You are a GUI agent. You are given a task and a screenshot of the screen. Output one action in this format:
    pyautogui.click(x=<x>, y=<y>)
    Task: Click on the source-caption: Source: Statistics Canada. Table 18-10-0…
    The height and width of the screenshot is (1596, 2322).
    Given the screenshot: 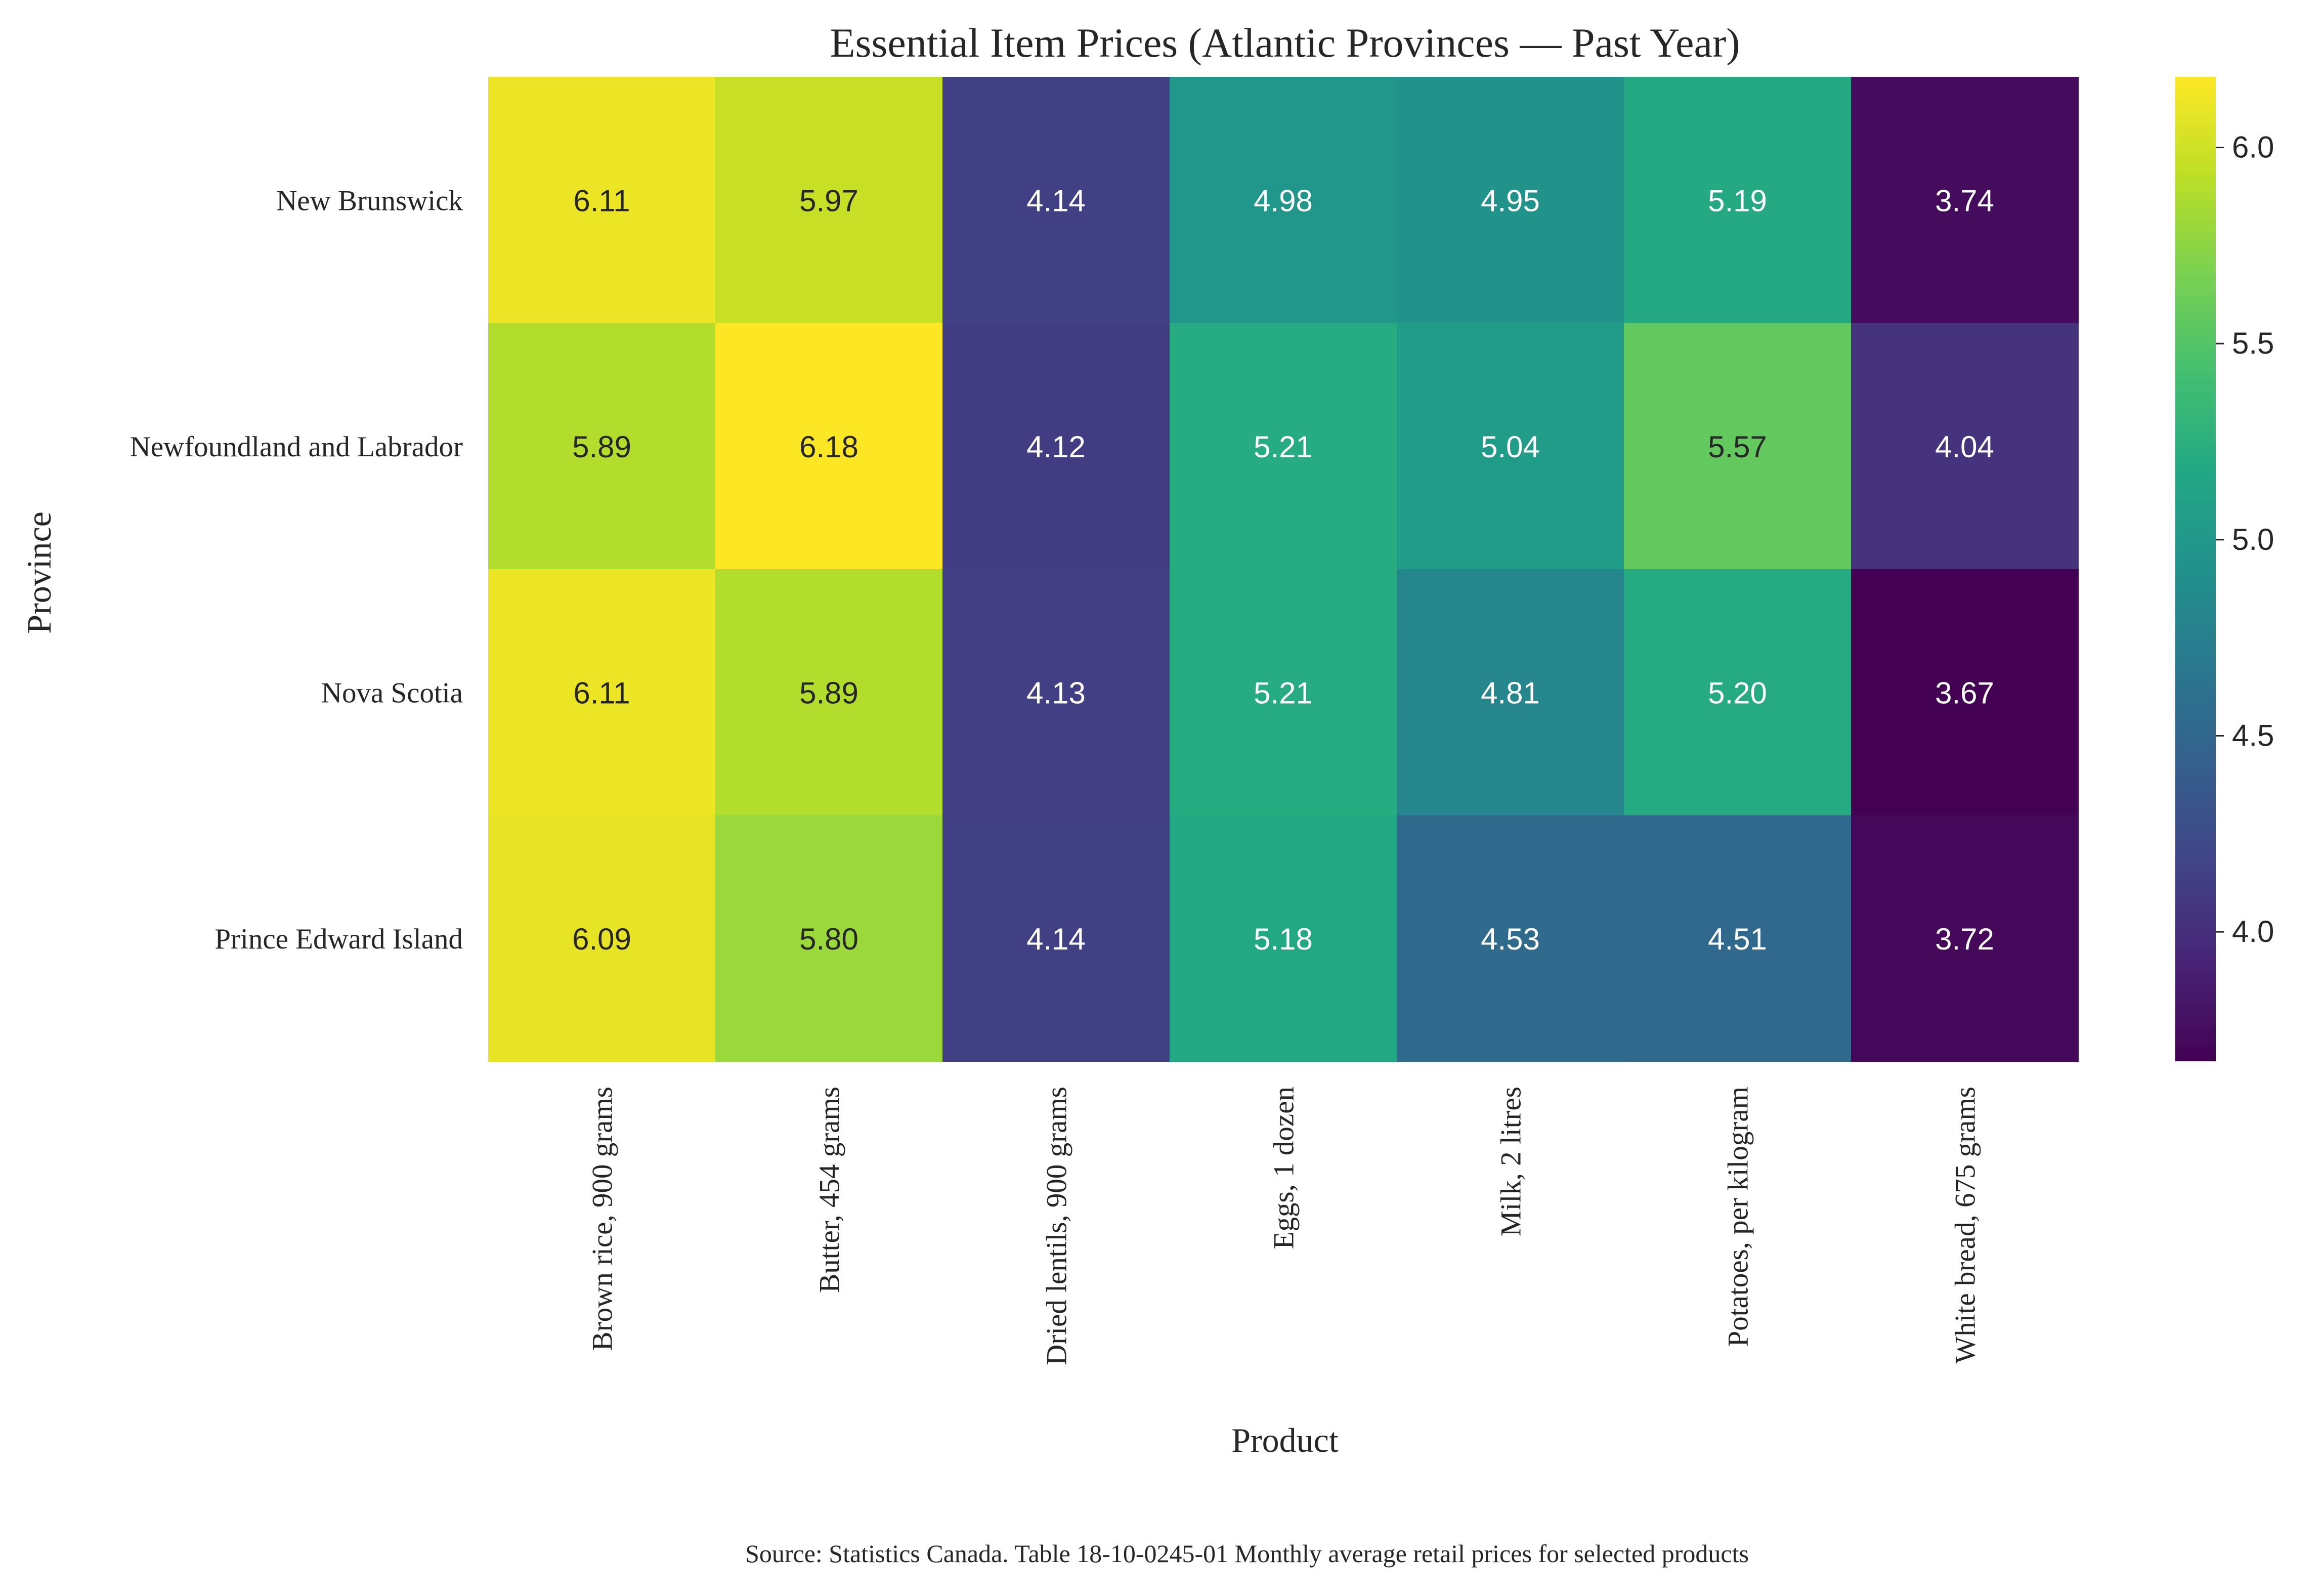 What is the action you would take?
    pyautogui.click(x=1247, y=1554)
    